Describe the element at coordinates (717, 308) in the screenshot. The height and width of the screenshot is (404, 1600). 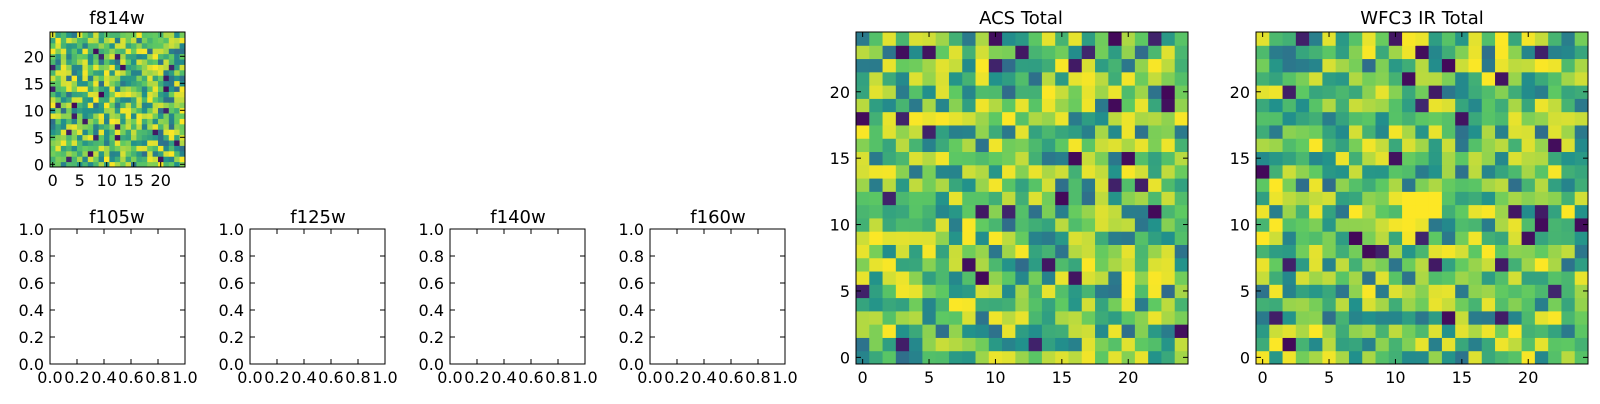
I see `f160w-xticks: 0.0 0.2 0.4 0.6 0.8 1.0` at that location.